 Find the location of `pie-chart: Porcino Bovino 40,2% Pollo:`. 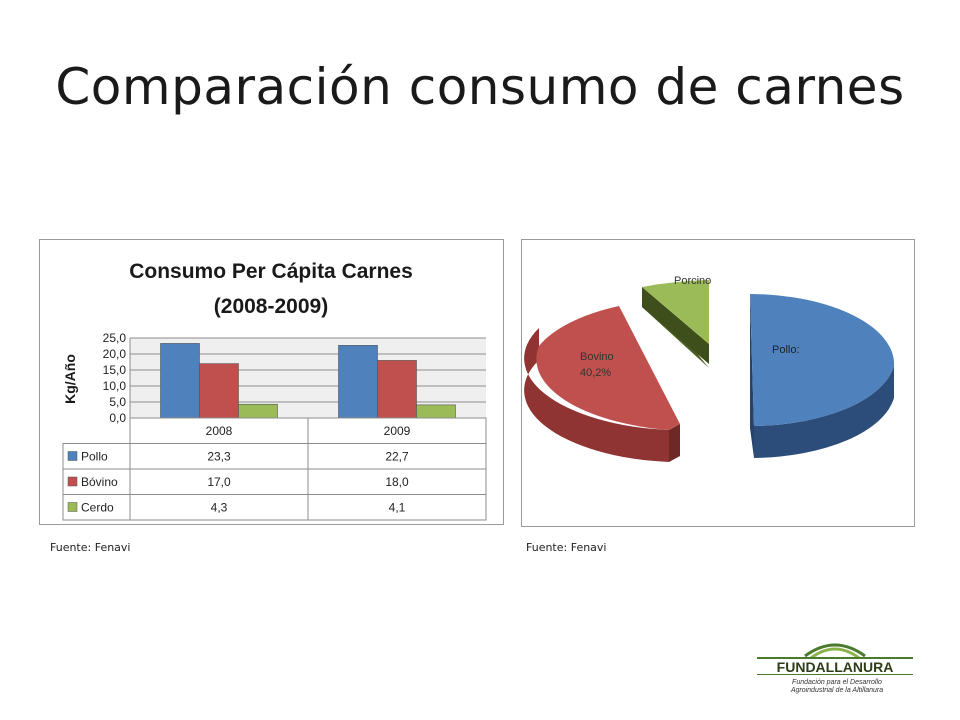

pie-chart: Porcino Bovino 40,2% Pollo: is located at coordinates (709, 368).